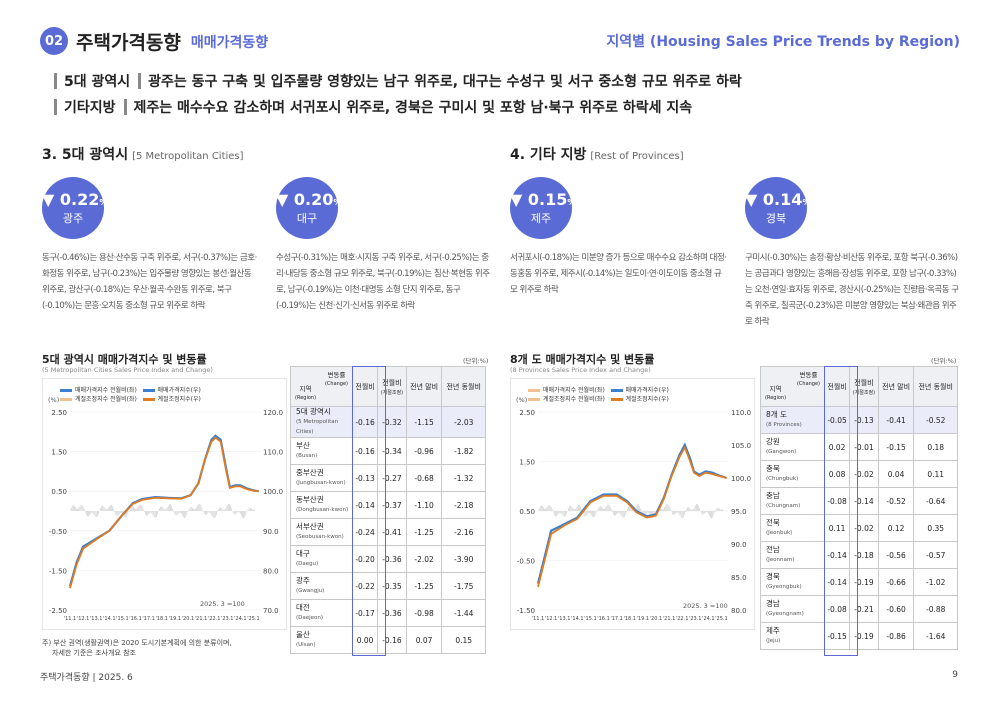 The image size is (1000, 707). What do you see at coordinates (792, 582) in the screenshot?
I see `region-cell: 경북 (Gyeongbuk)` at bounding box center [792, 582].